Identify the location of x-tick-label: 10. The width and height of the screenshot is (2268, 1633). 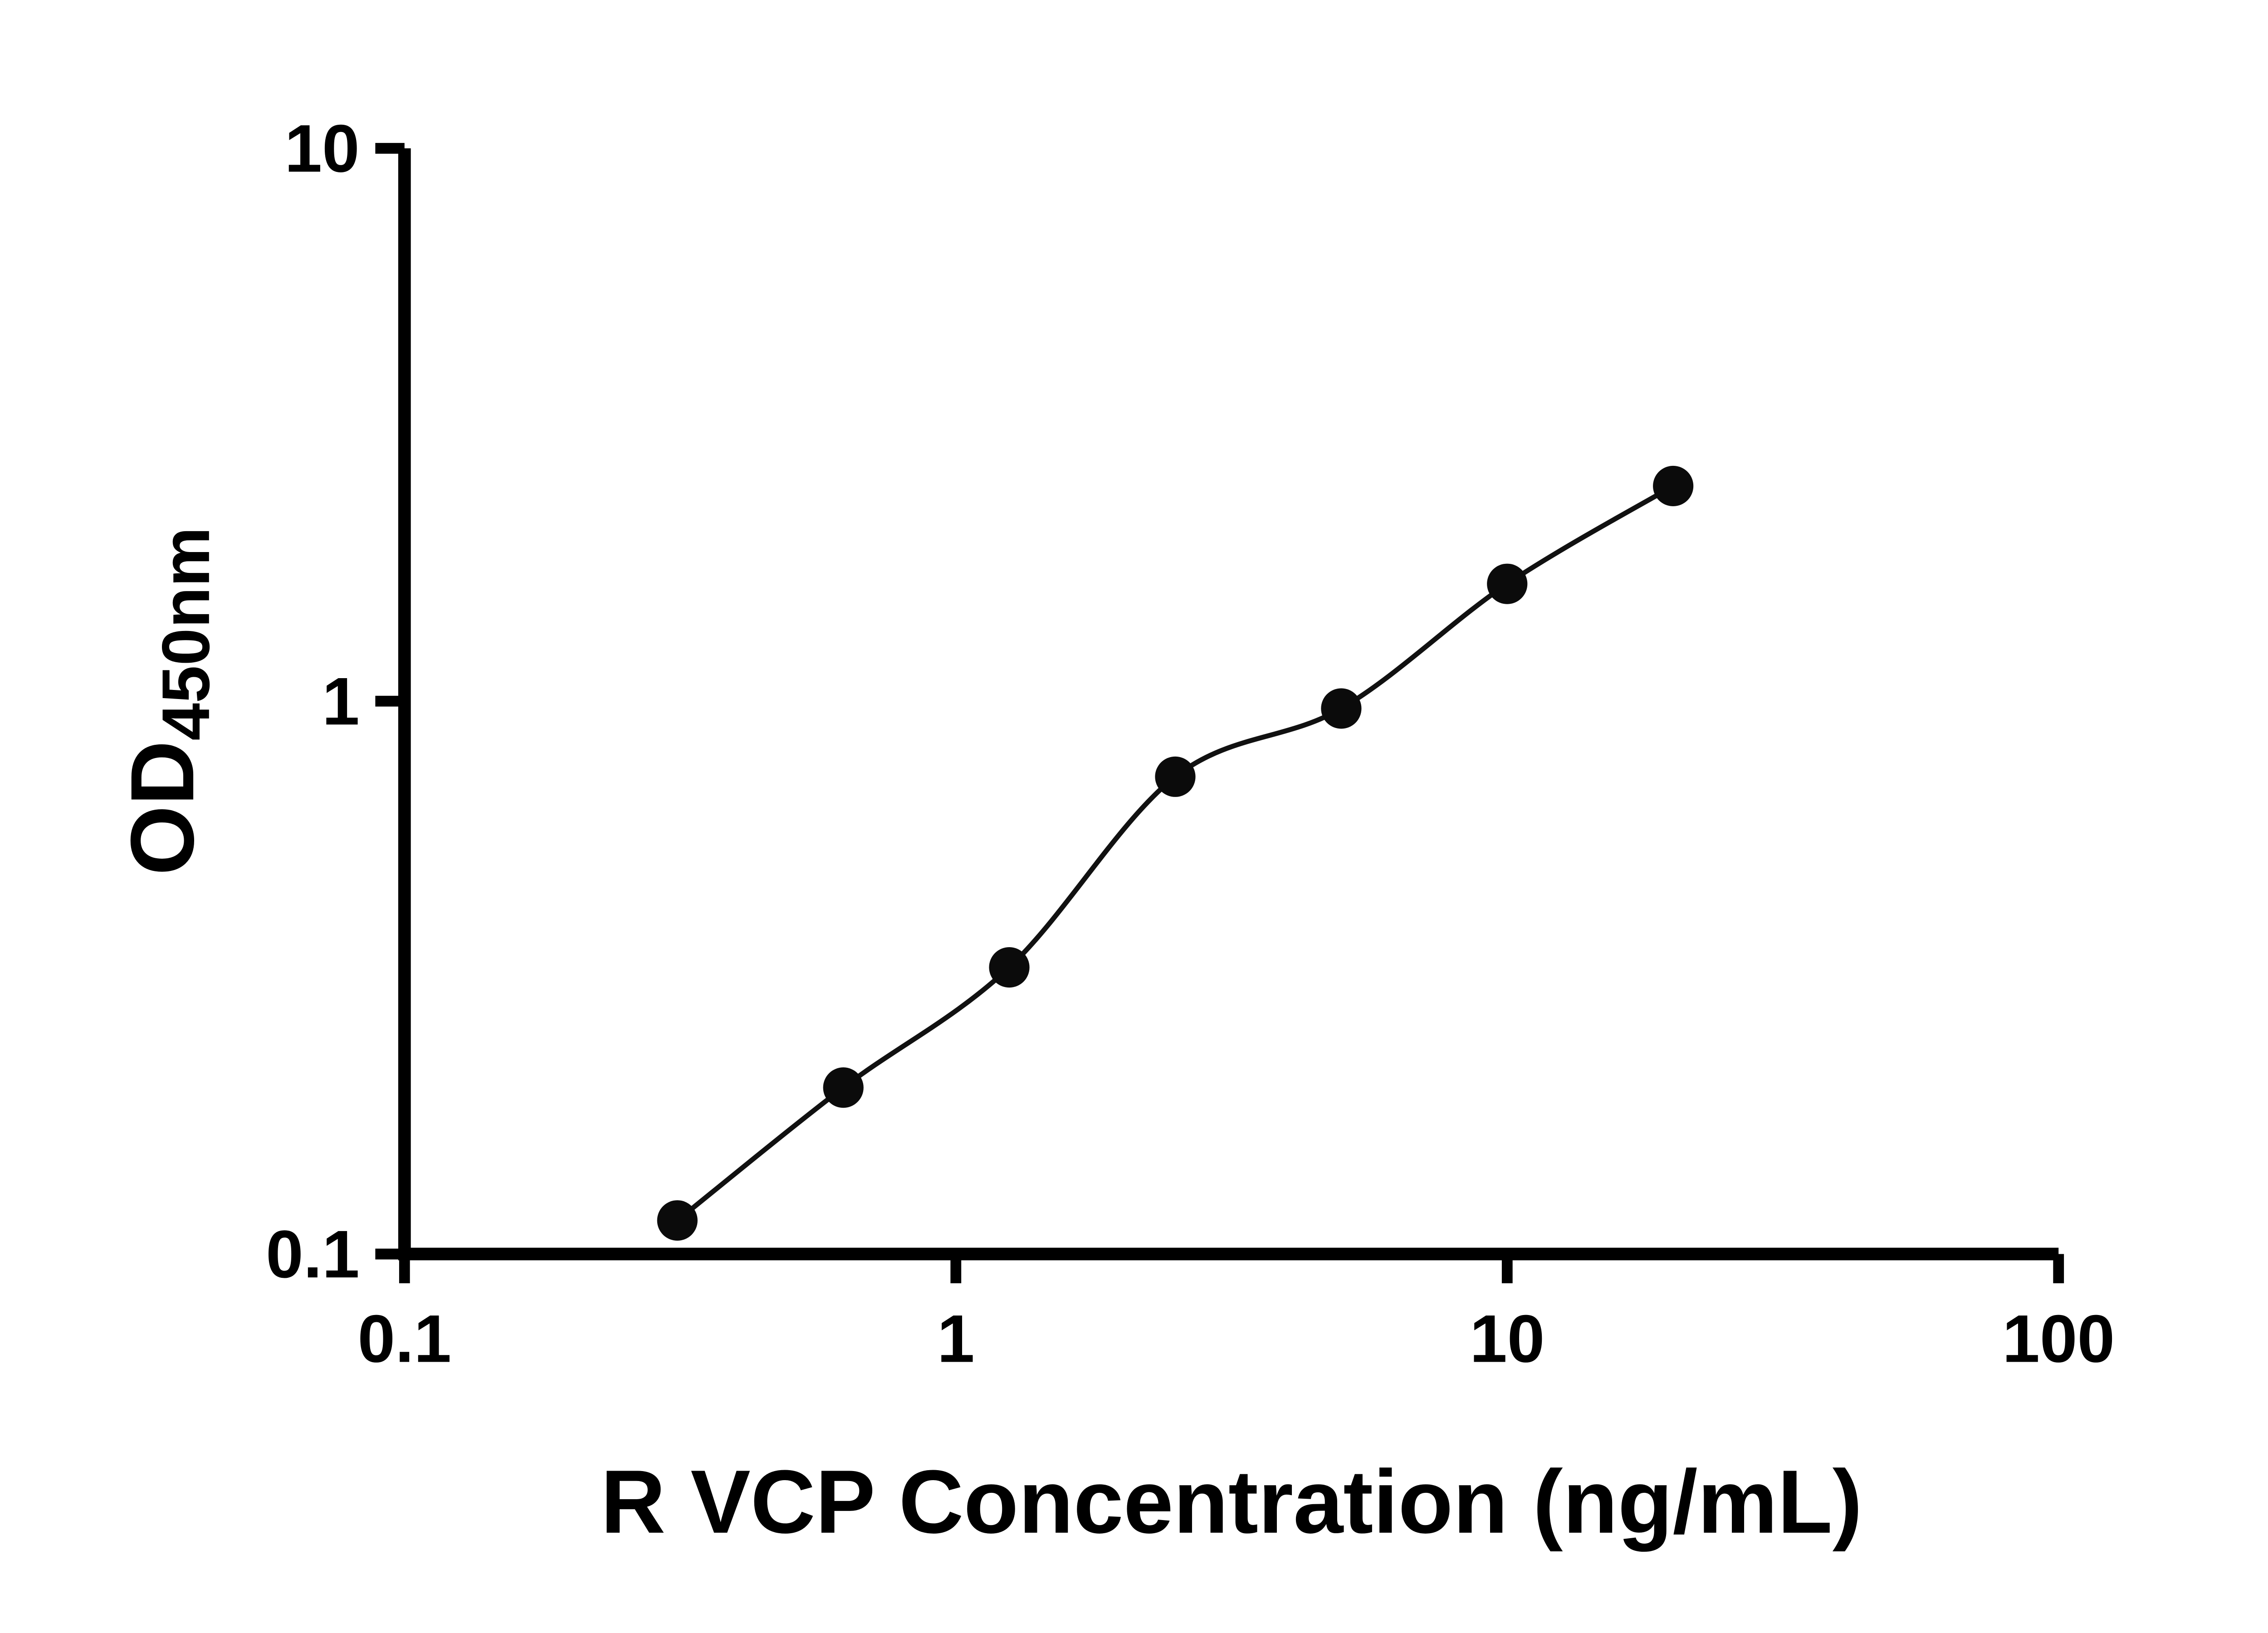
(1508, 1338).